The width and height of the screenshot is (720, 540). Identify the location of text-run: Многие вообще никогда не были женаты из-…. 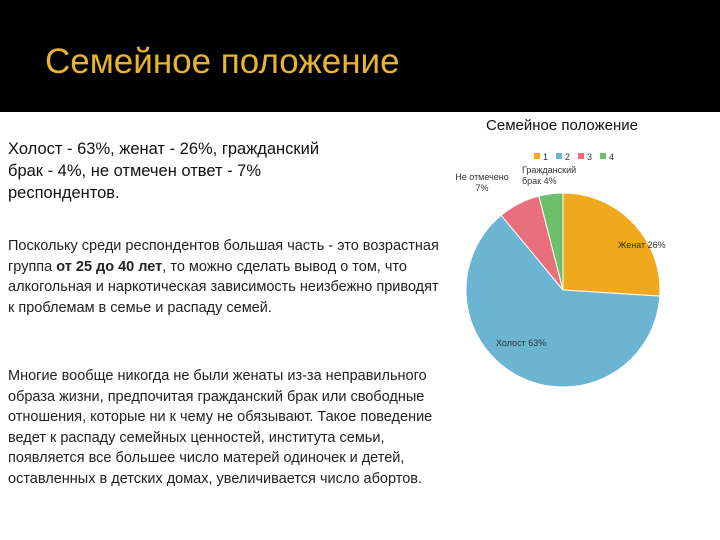
(220, 427).